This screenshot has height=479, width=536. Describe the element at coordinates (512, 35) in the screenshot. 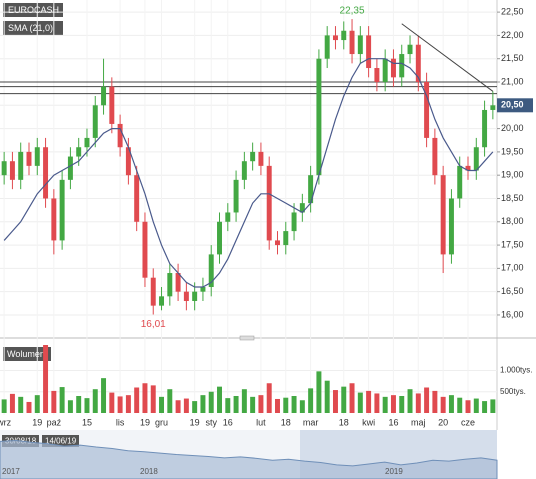

I see `y-tick-label: 22,00` at that location.